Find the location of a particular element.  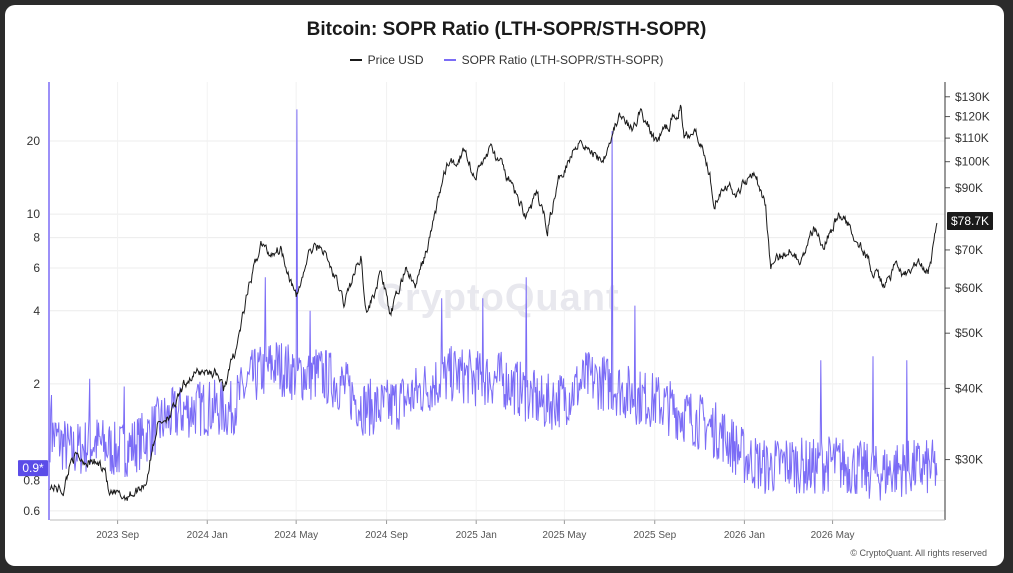

x-tick-label: 2023 Sep is located at coordinates (117, 535).